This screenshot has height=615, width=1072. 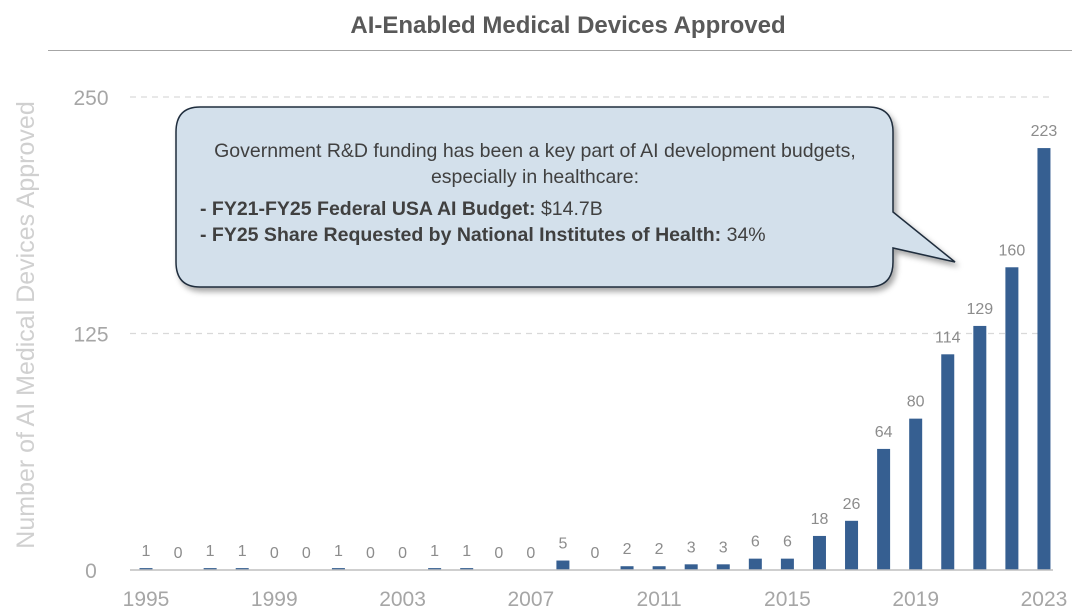 I want to click on data-label-2009: 0, so click(x=595, y=553).